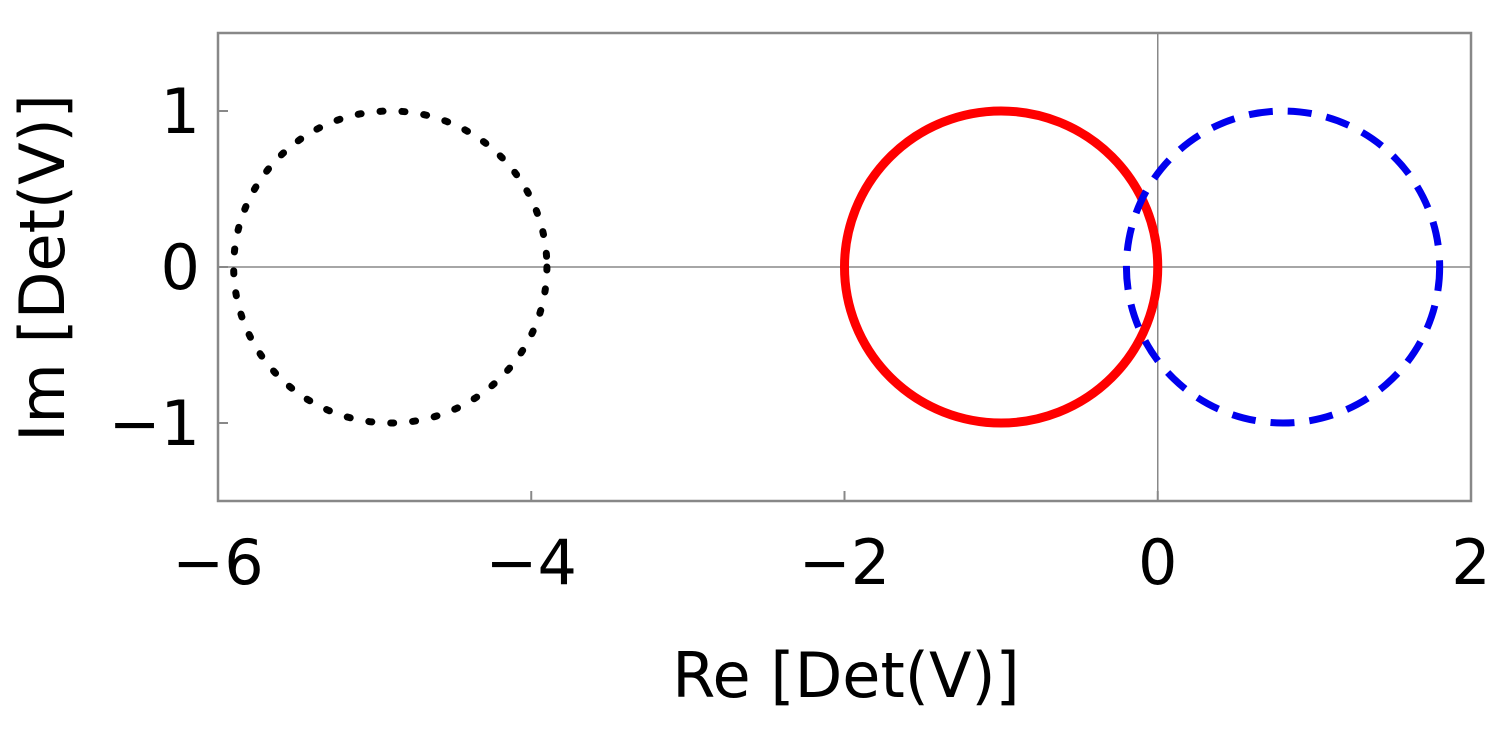  Describe the element at coordinates (180, 267) in the screenshot. I see `y-tick-label: 0` at that location.